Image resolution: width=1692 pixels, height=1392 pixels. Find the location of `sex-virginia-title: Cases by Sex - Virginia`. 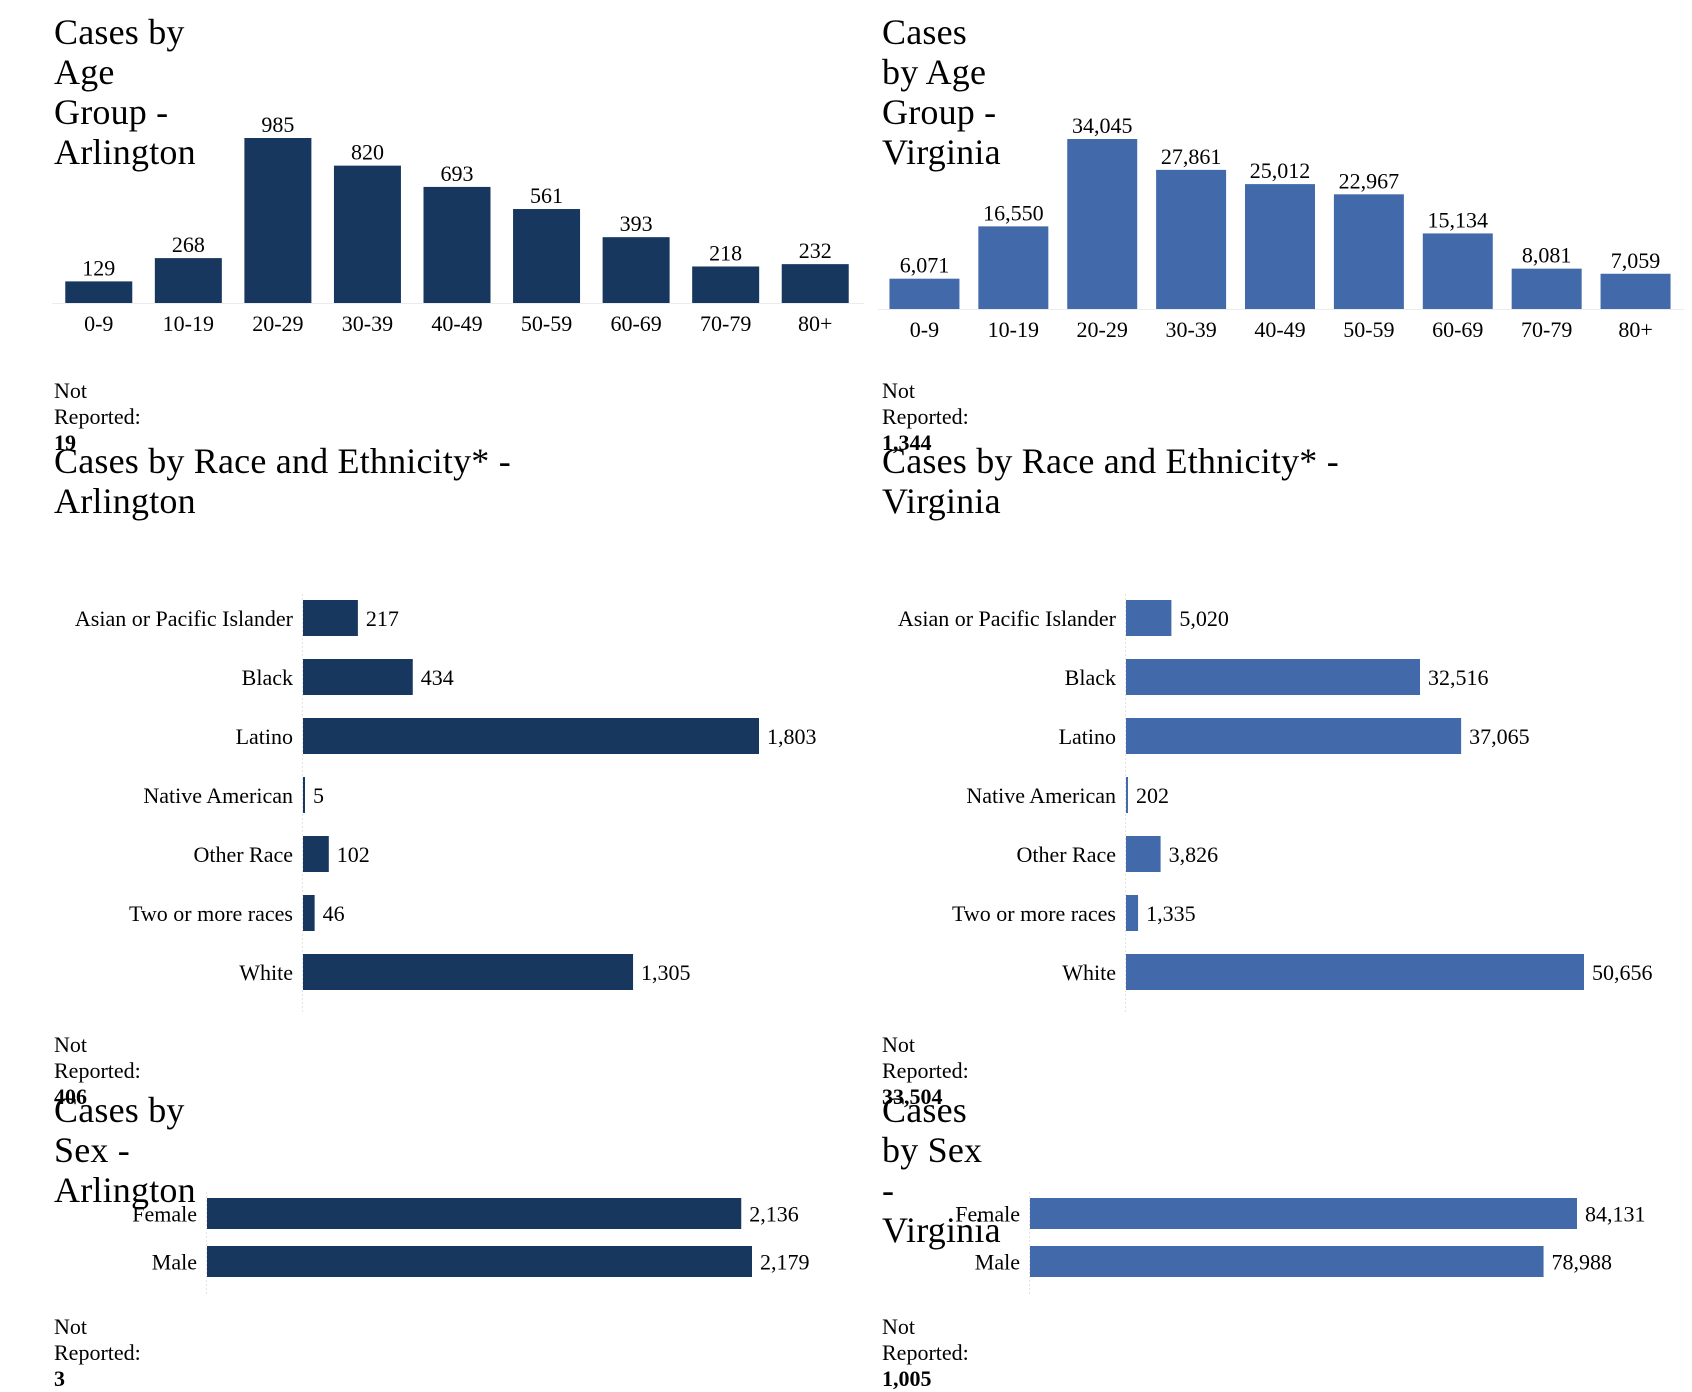

sex-virginia-title: Cases by Sex - Virginia is located at coordinates (941, 1170).